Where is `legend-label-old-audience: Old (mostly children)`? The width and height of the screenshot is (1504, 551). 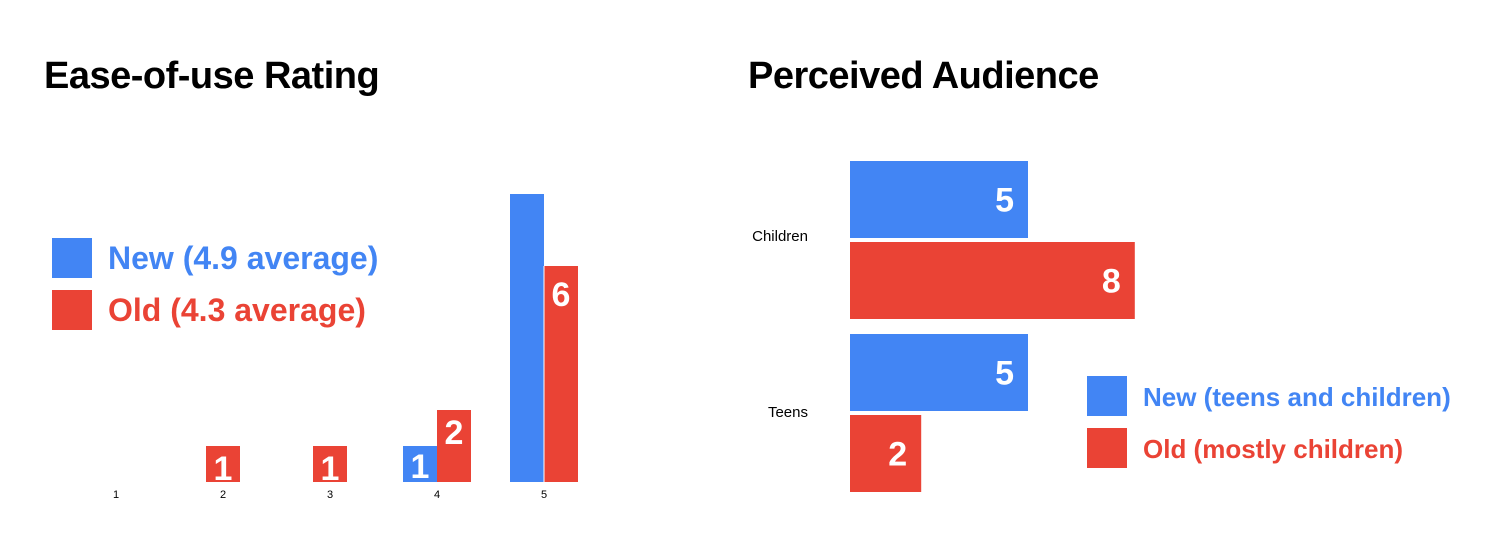 legend-label-old-audience: Old (mostly children) is located at coordinates (1273, 449).